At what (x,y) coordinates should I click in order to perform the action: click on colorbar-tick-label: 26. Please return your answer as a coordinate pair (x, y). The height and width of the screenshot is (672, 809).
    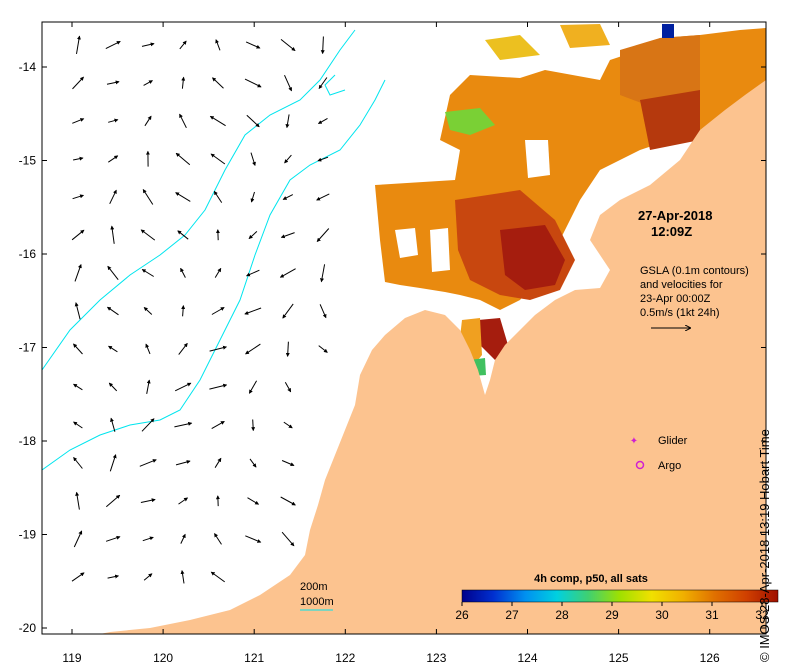
    Looking at the image, I should click on (462, 615).